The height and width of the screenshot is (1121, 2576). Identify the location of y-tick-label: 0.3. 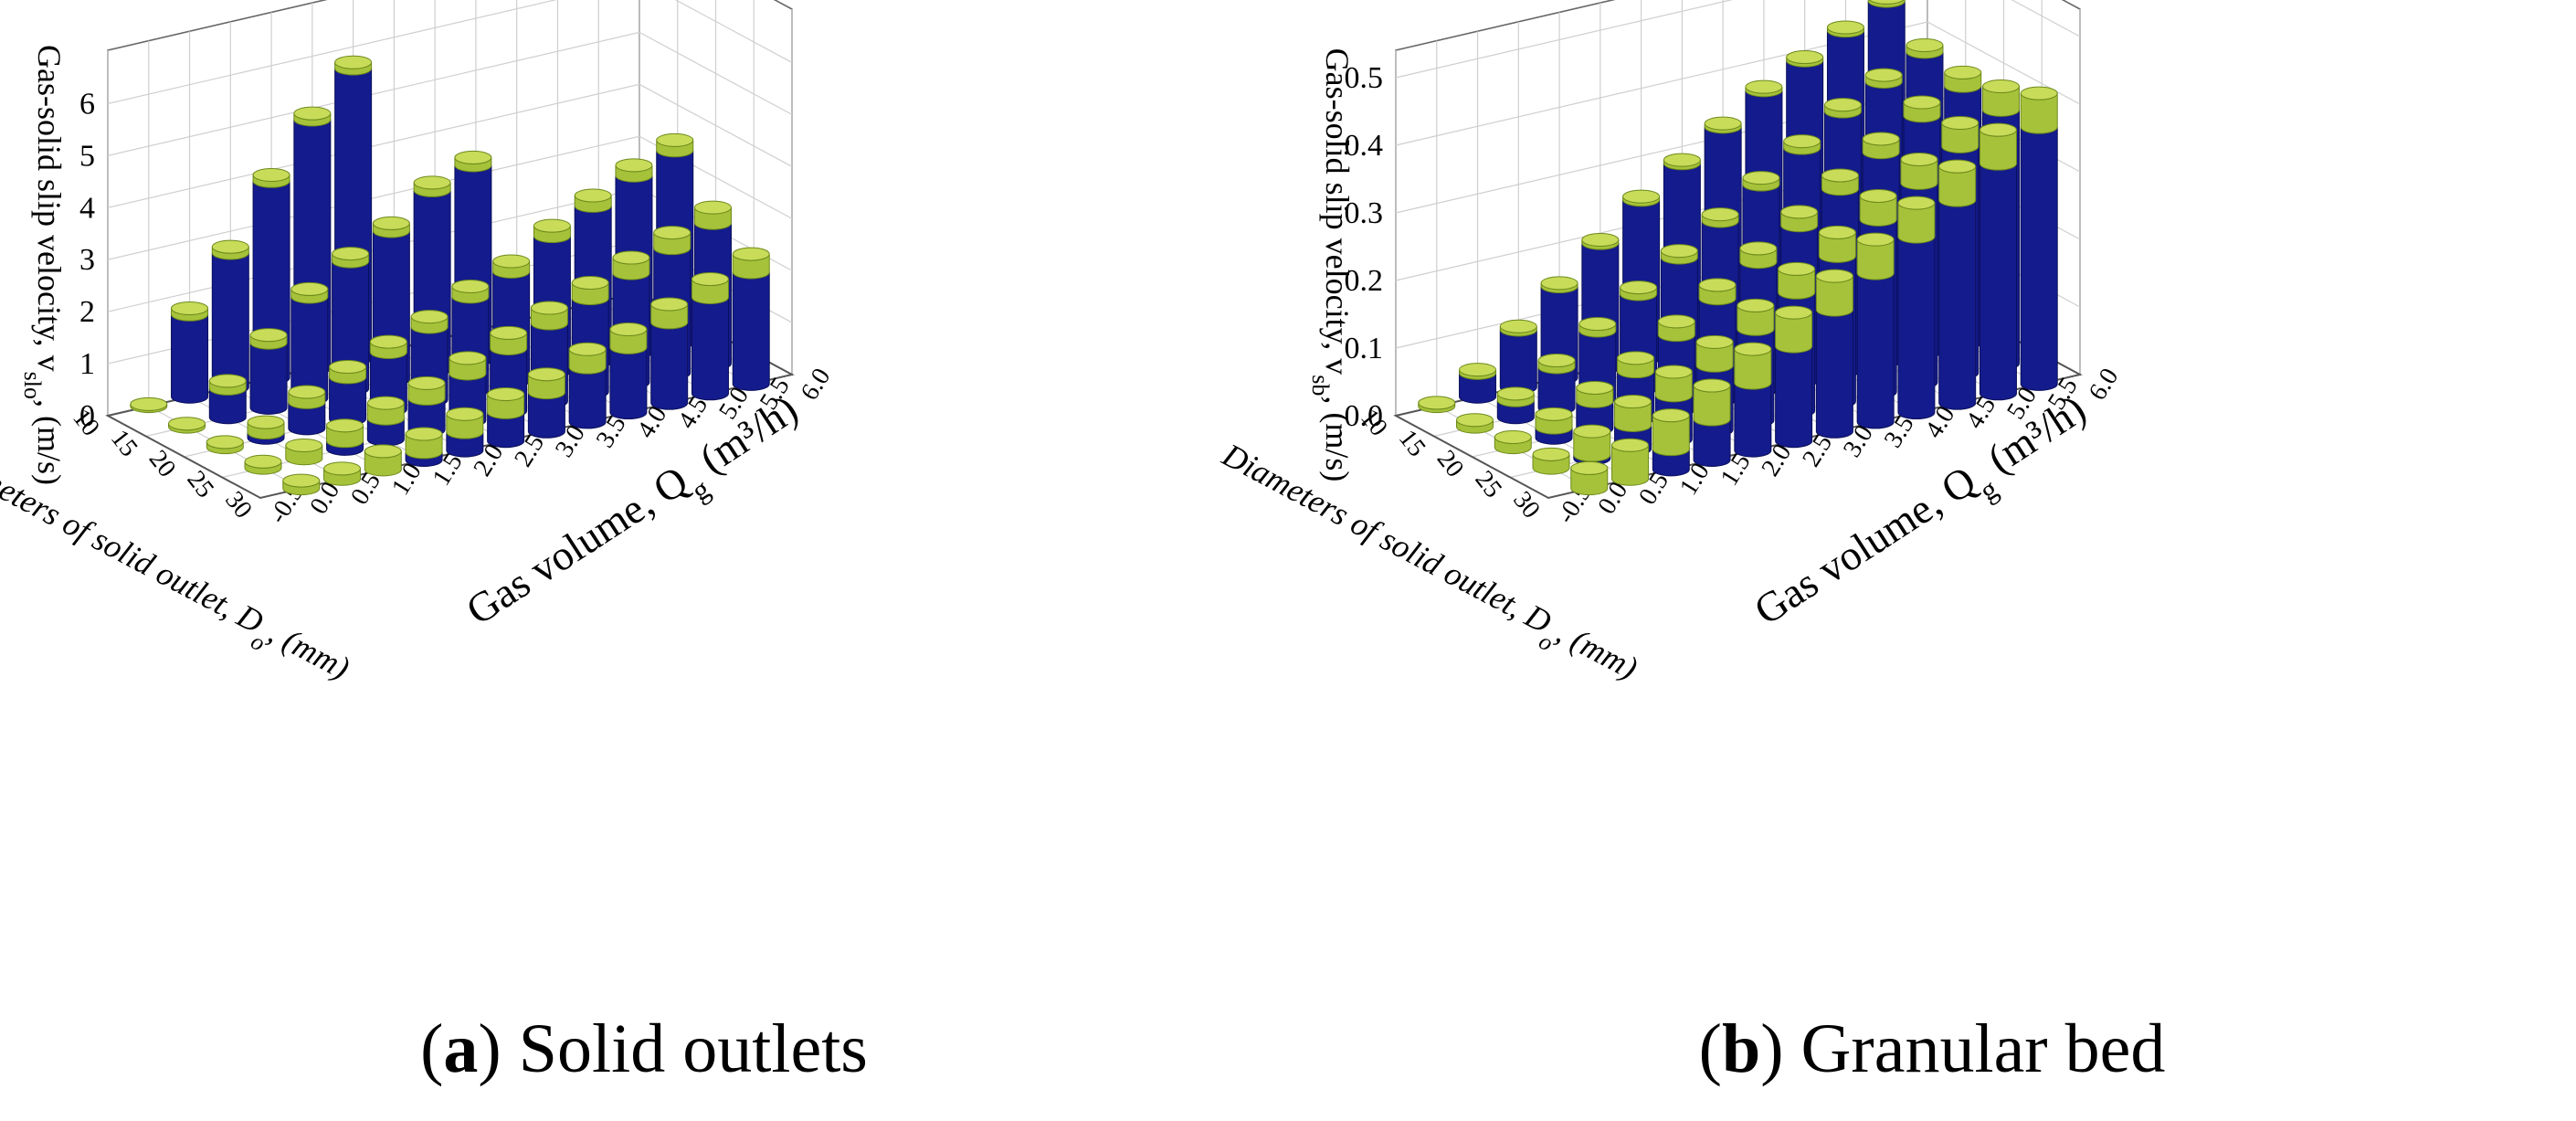
(1364, 213).